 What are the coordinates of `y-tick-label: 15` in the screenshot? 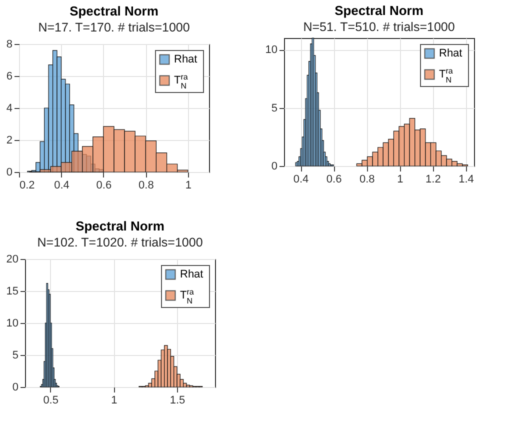 It's located at (12, 292).